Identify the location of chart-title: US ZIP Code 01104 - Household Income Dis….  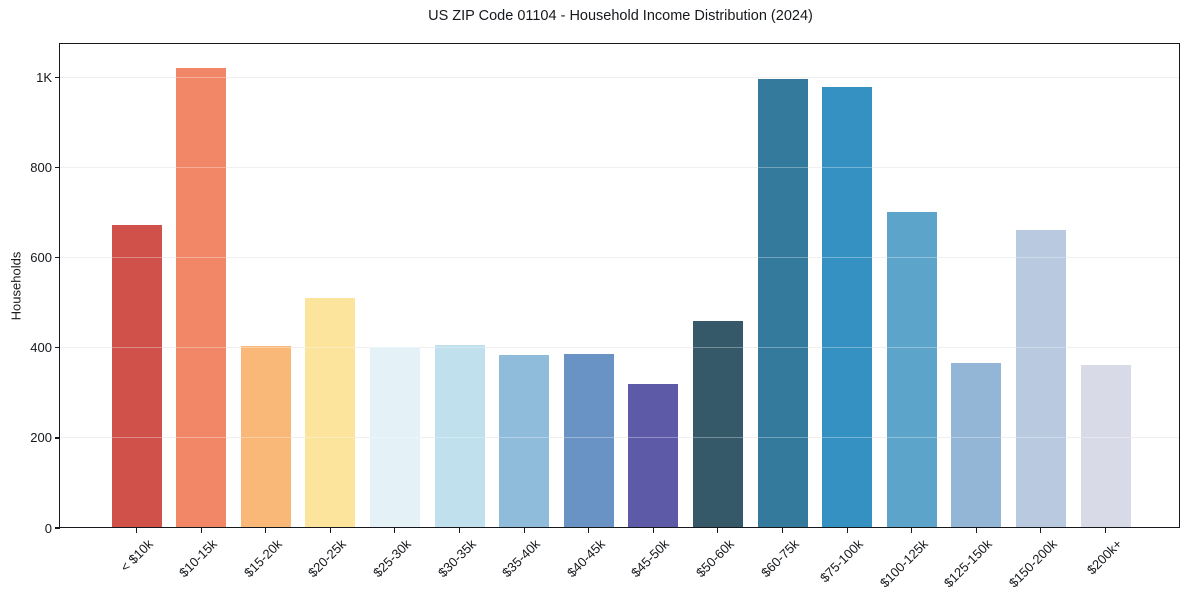
(620, 16).